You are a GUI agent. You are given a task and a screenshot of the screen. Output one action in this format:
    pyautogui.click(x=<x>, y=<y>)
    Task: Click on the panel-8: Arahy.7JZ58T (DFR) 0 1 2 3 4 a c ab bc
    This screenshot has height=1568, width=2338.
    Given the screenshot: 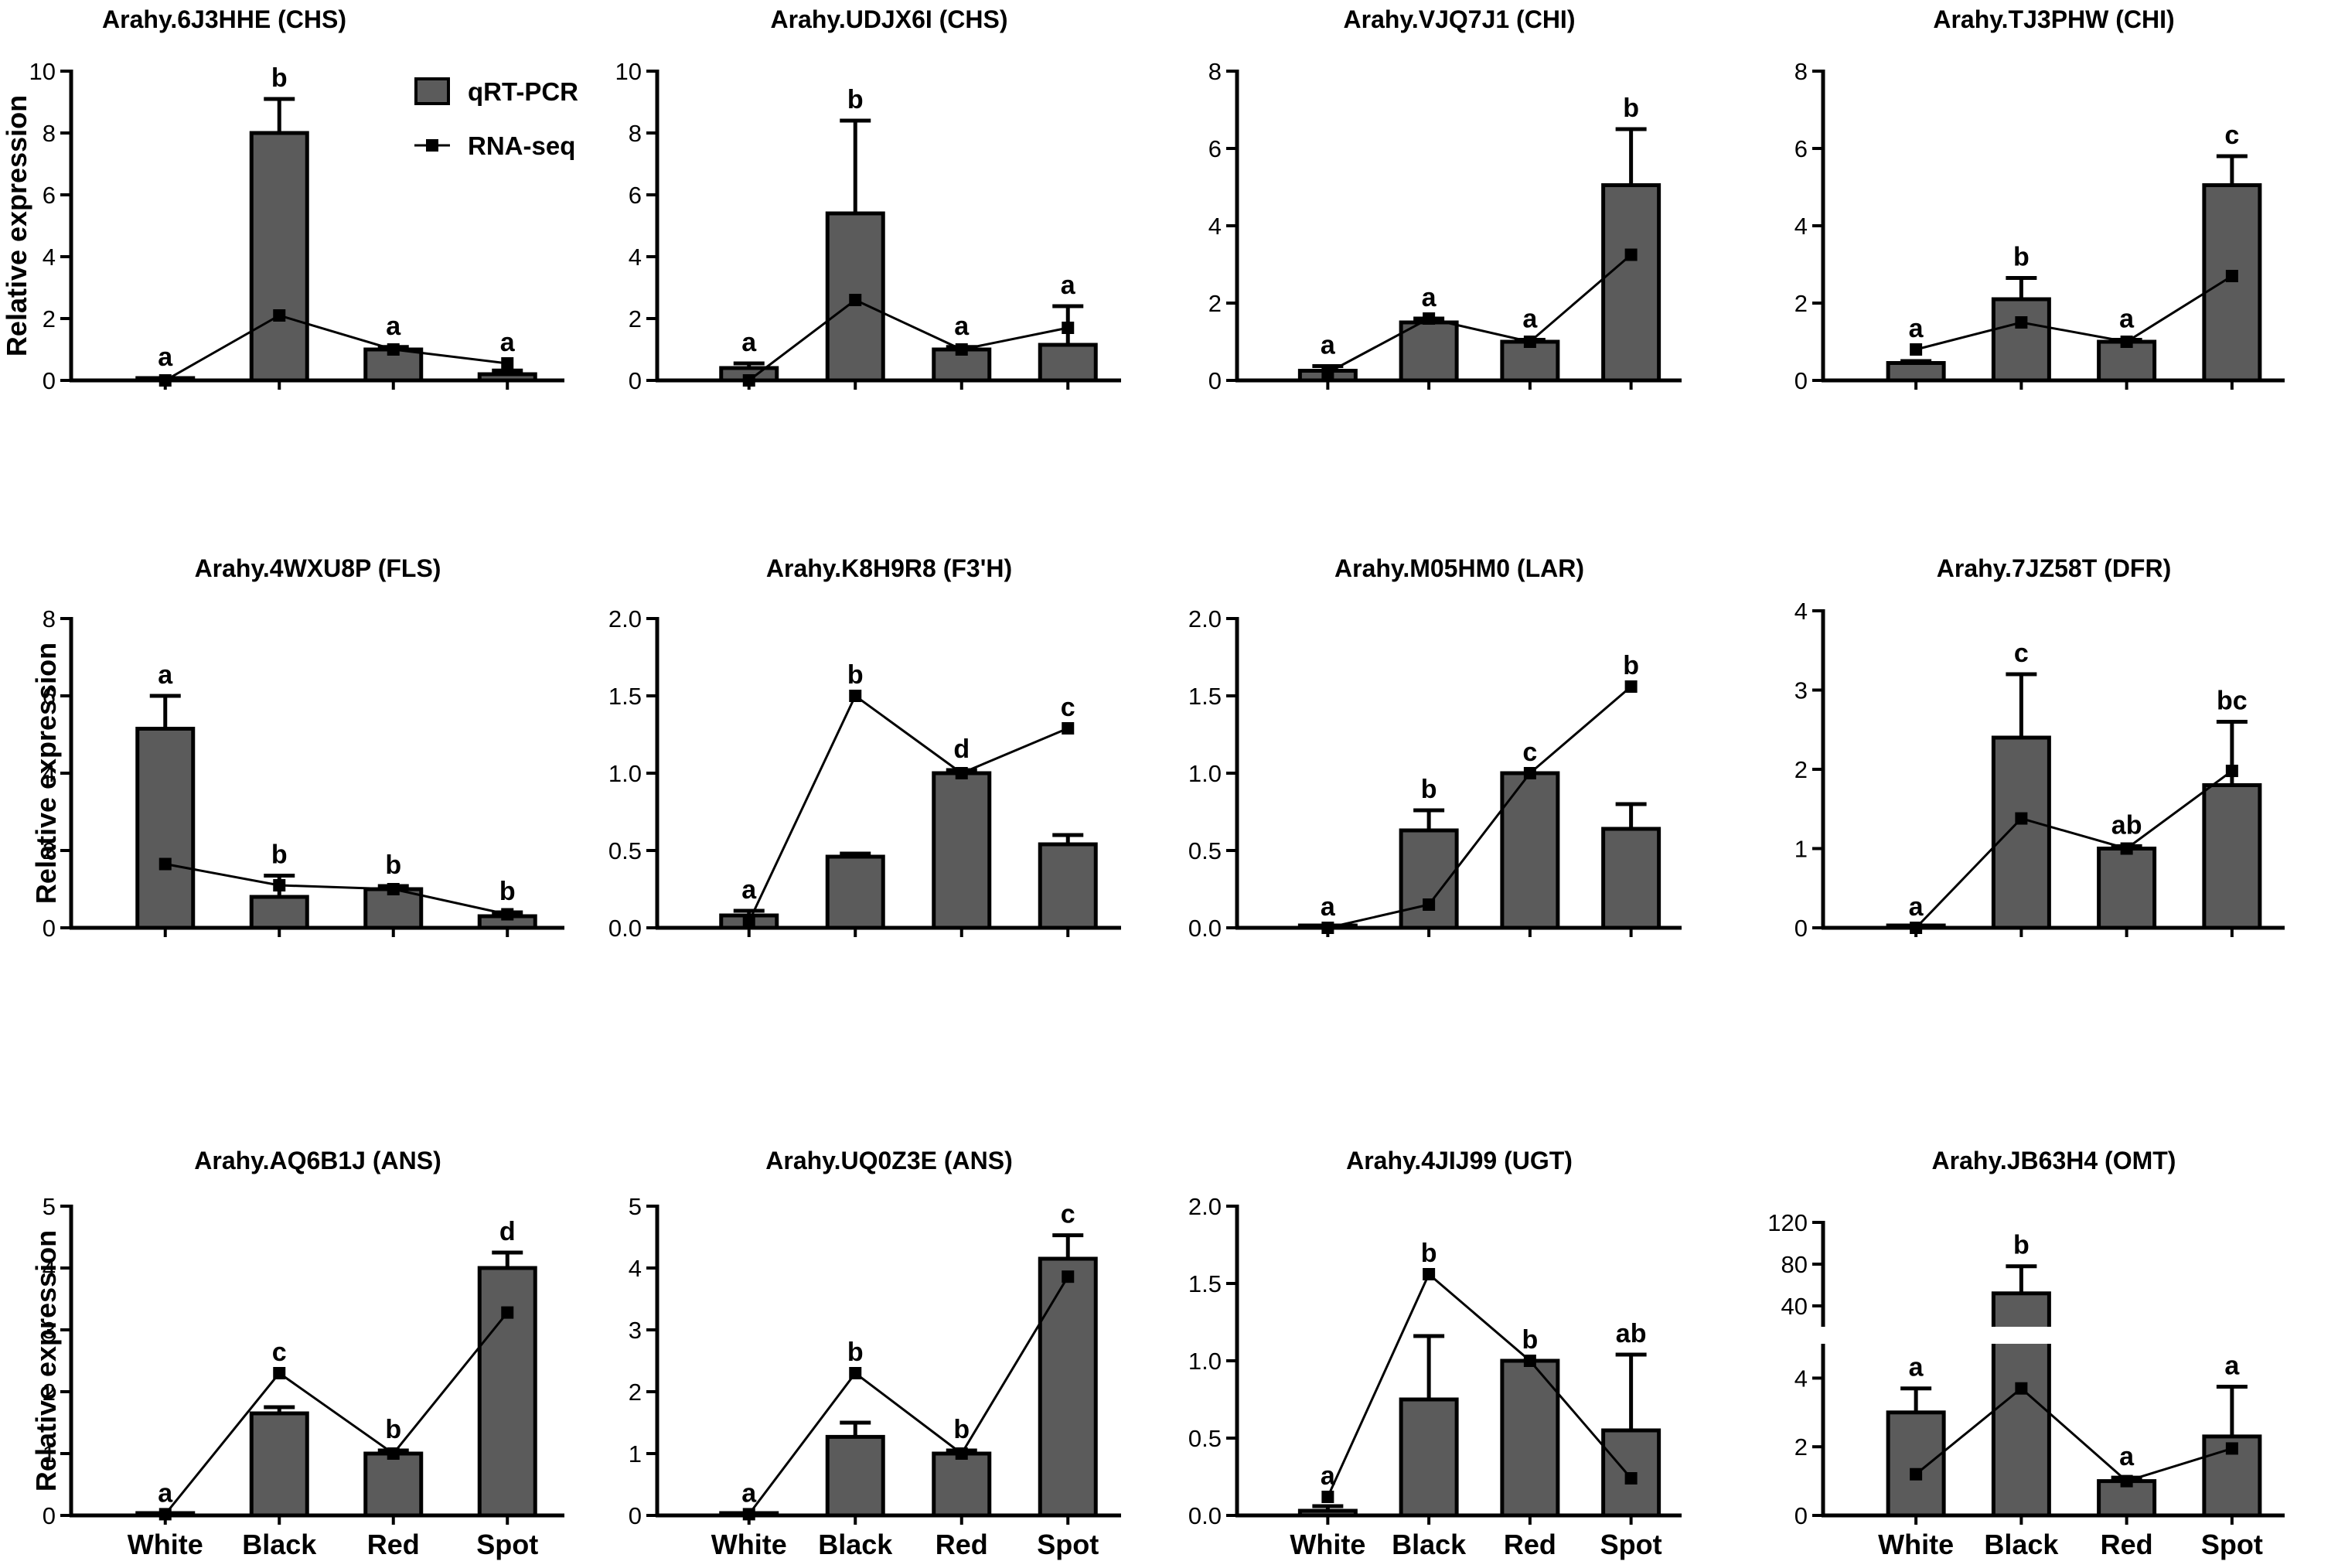 What is the action you would take?
    pyautogui.click(x=2039, y=748)
    